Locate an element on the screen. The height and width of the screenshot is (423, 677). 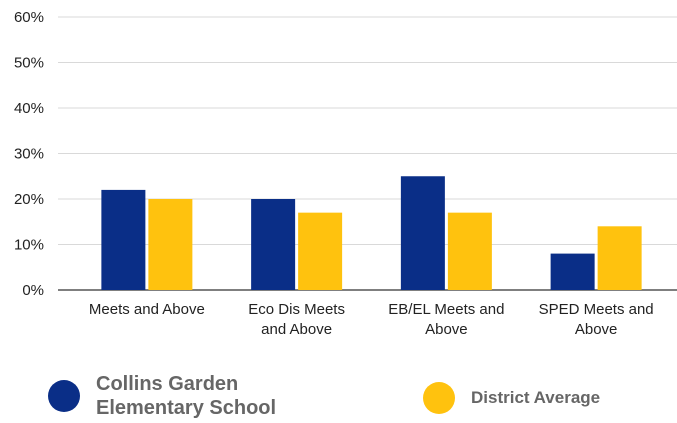
y-tick-label: 60% is located at coordinates (29, 17).